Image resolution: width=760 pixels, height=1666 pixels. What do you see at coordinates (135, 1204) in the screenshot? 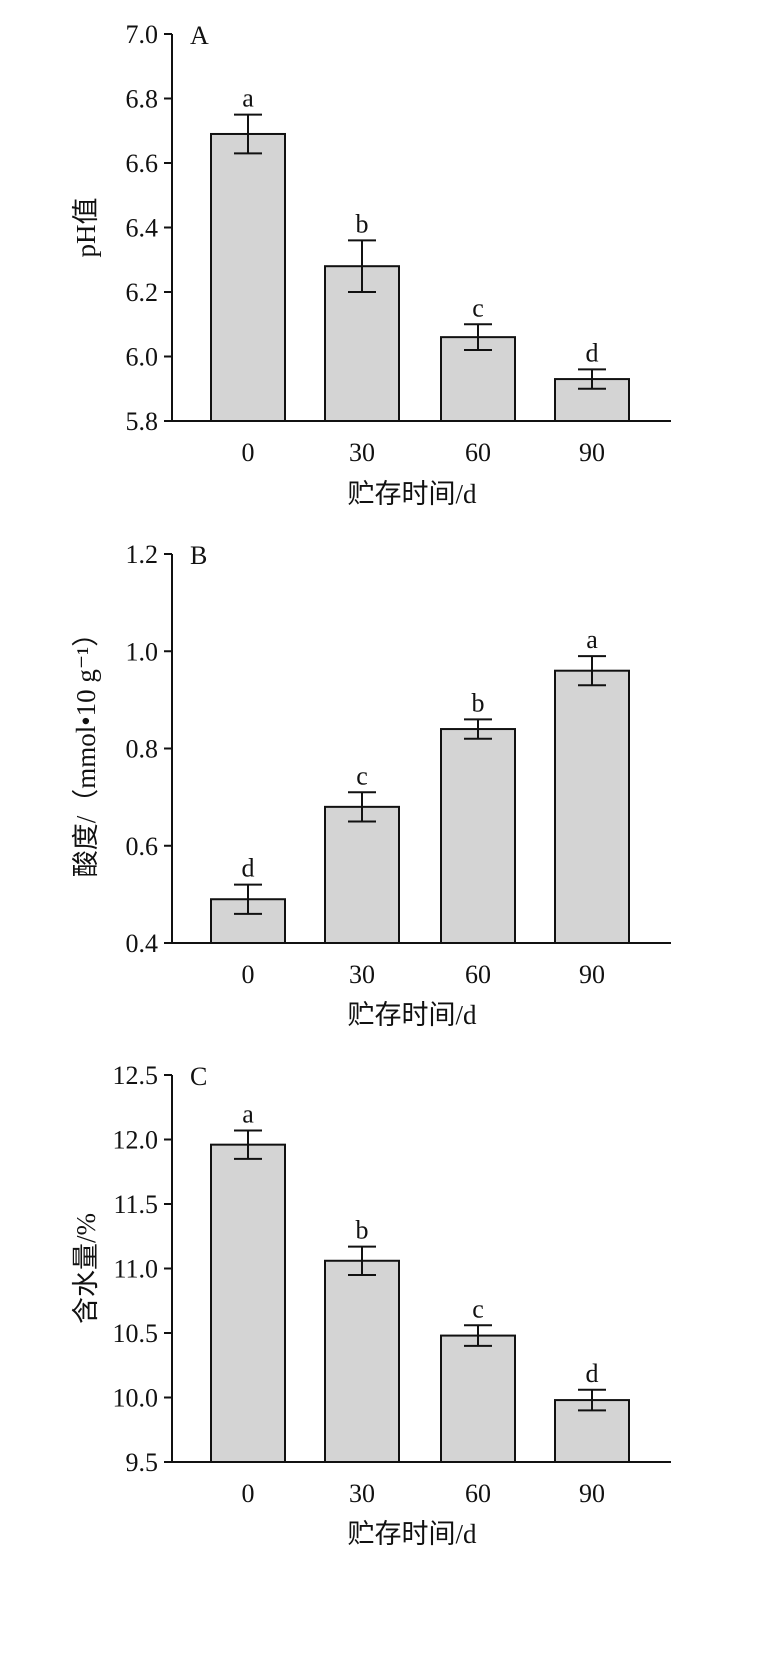
I see `y-tick-label: 11.5` at bounding box center [135, 1204].